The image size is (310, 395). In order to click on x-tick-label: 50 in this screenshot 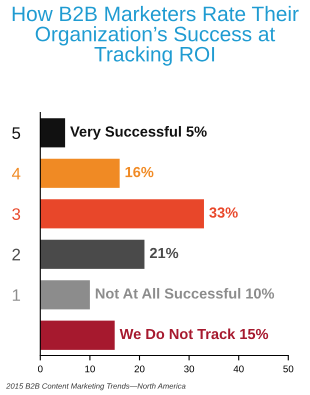, I will do `click(288, 368)`.